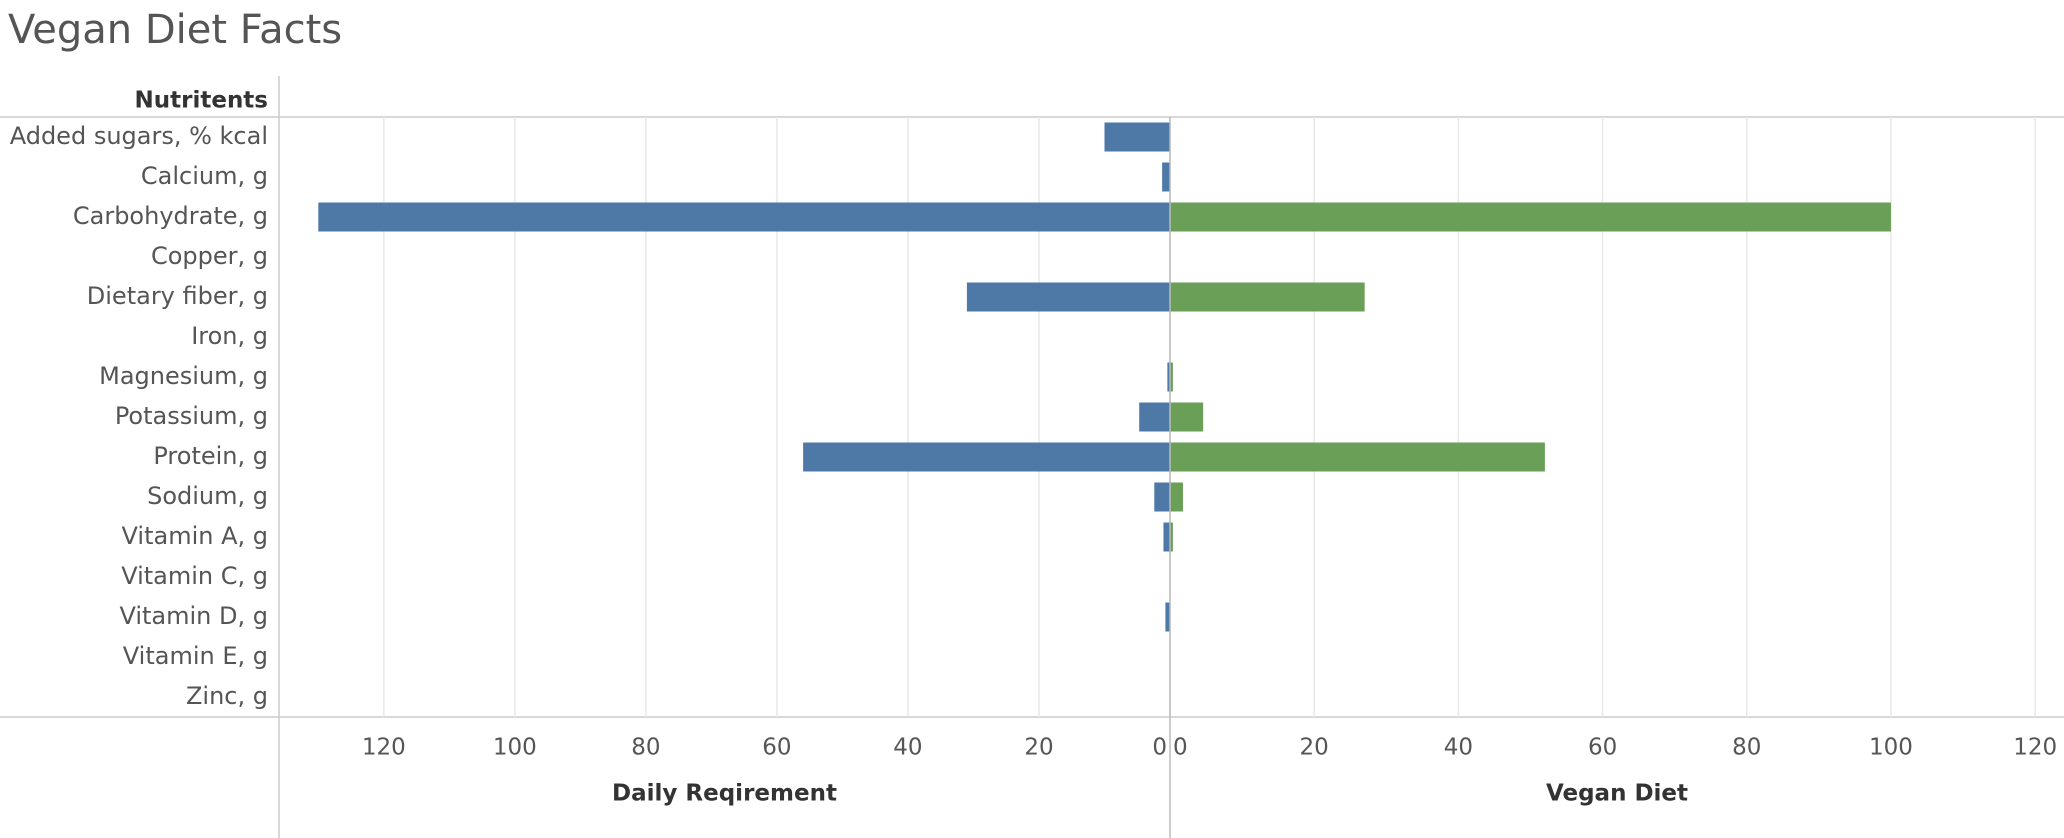  I want to click on category-label: Copper, g, so click(209, 256).